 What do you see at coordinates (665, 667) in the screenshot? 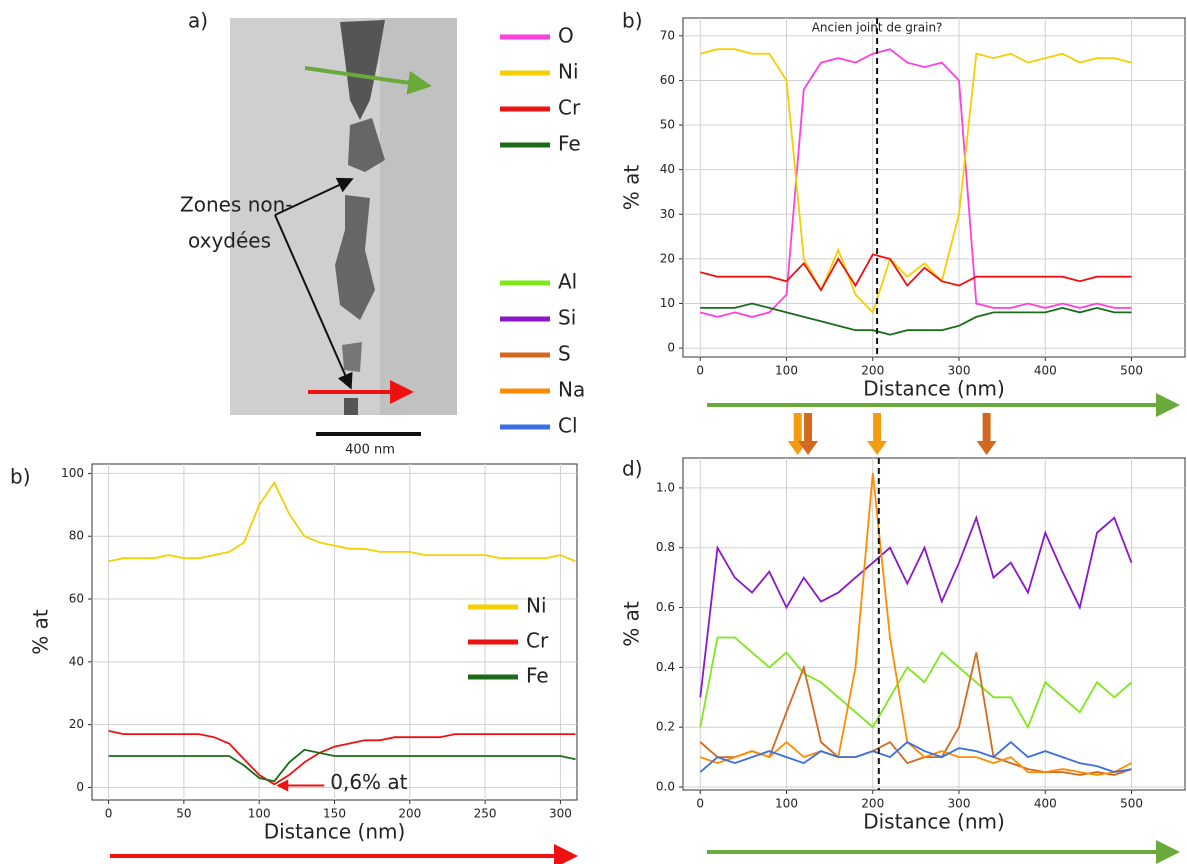
I see `y-tick-label: 0.4` at bounding box center [665, 667].